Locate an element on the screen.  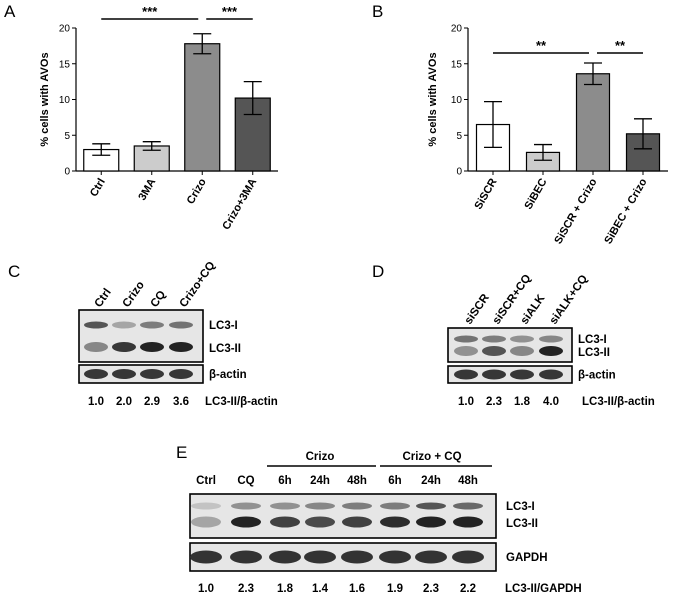
quant-value: 1.9 is located at coordinates (395, 589).